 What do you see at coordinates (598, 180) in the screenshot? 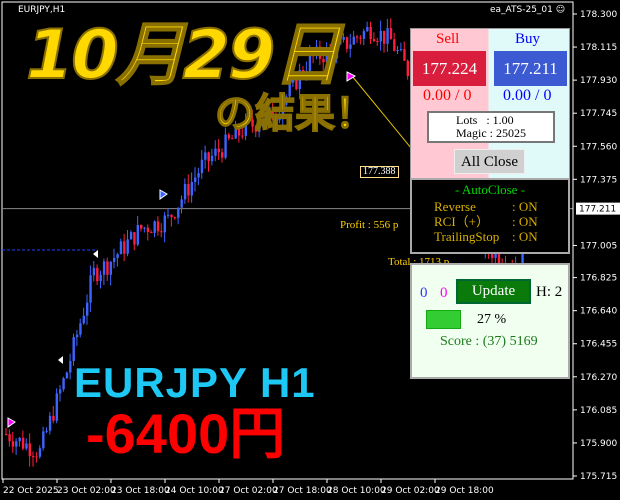
I see `price-tick-label: 177.375` at bounding box center [598, 180].